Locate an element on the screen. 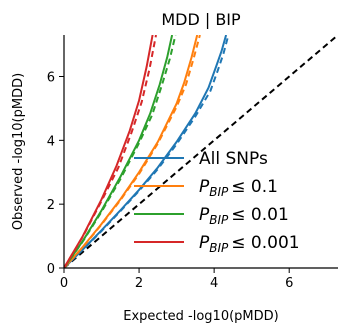 The image size is (344, 329). legend-label-3: PBIP ≤ 0.001 is located at coordinates (249, 244).